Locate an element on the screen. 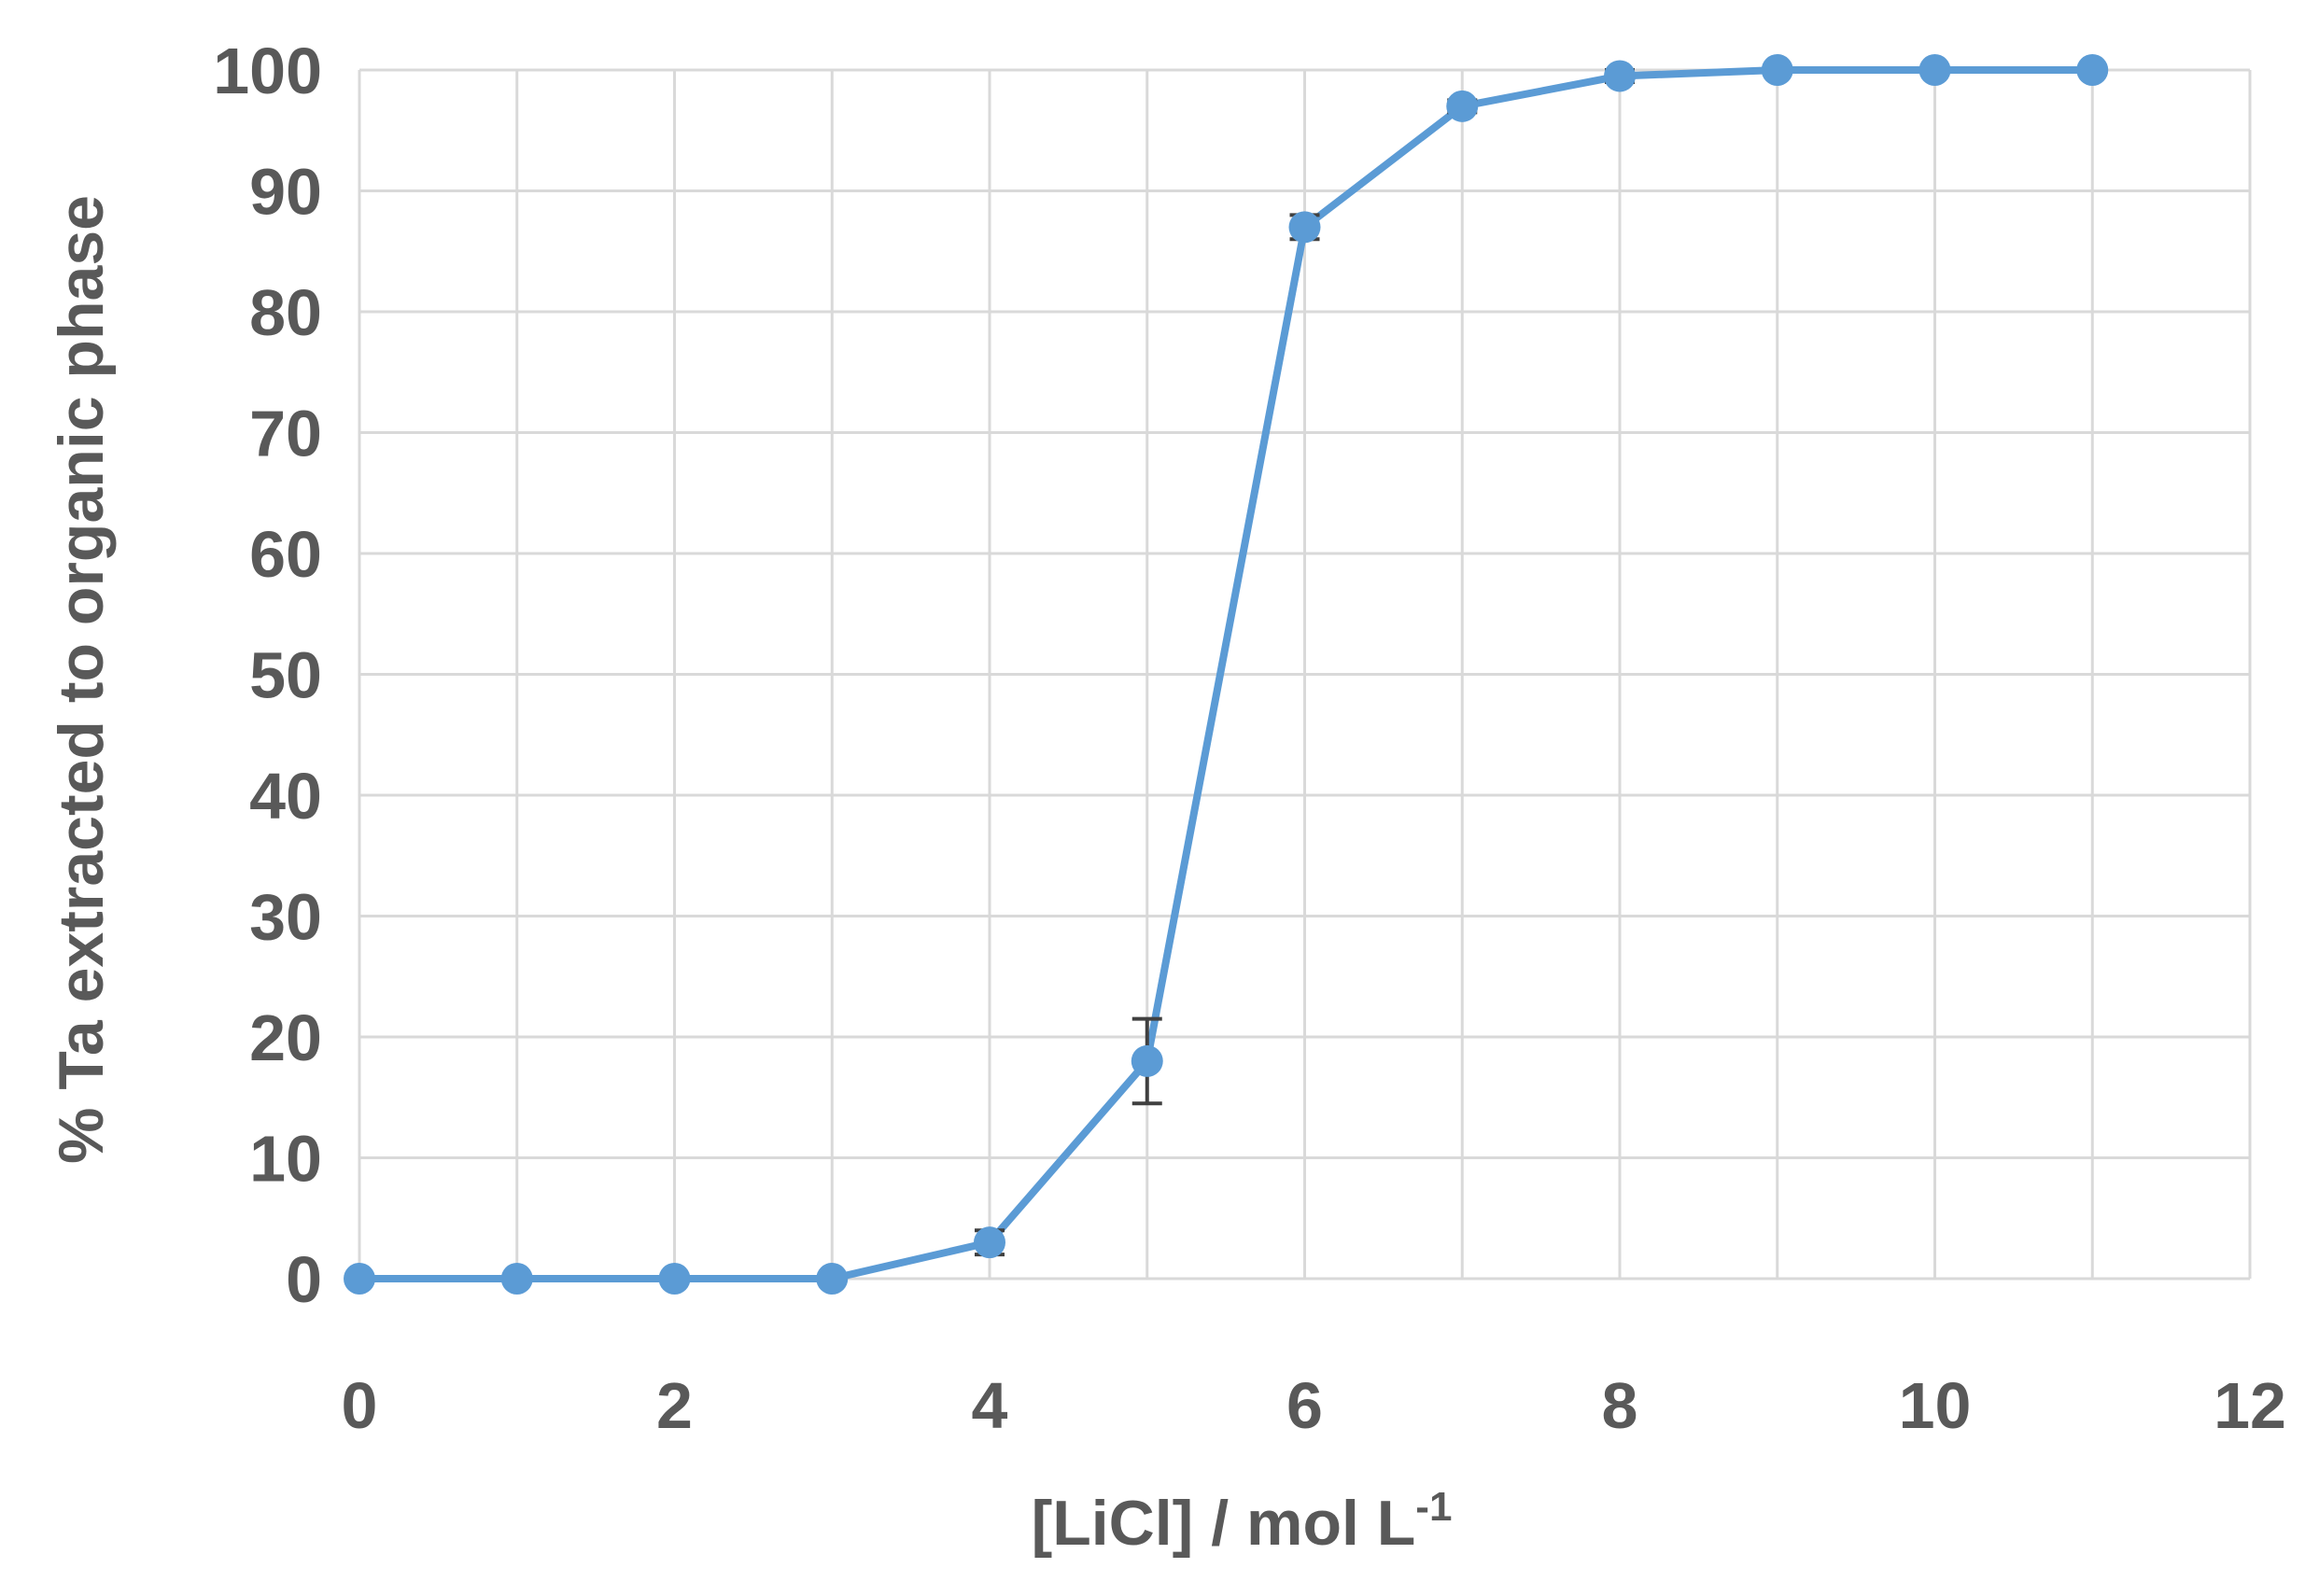 Image resolution: width=2319 pixels, height=1596 pixels. x-tick-label: 8 is located at coordinates (1620, 1405).